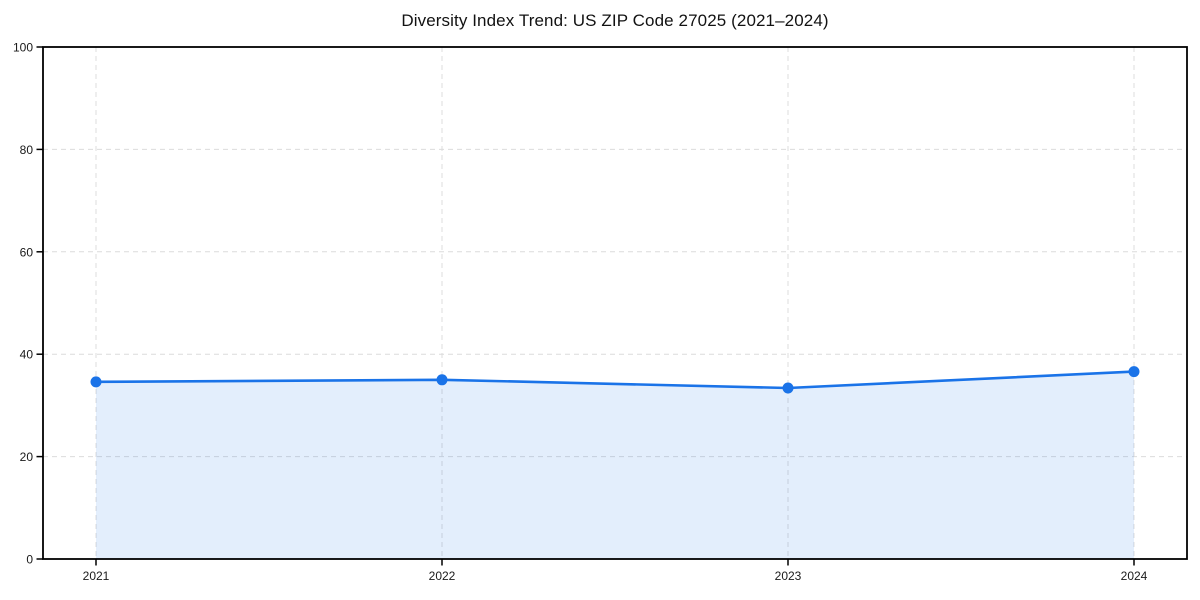 This screenshot has width=1200, height=600. I want to click on trend-line, so click(615, 380).